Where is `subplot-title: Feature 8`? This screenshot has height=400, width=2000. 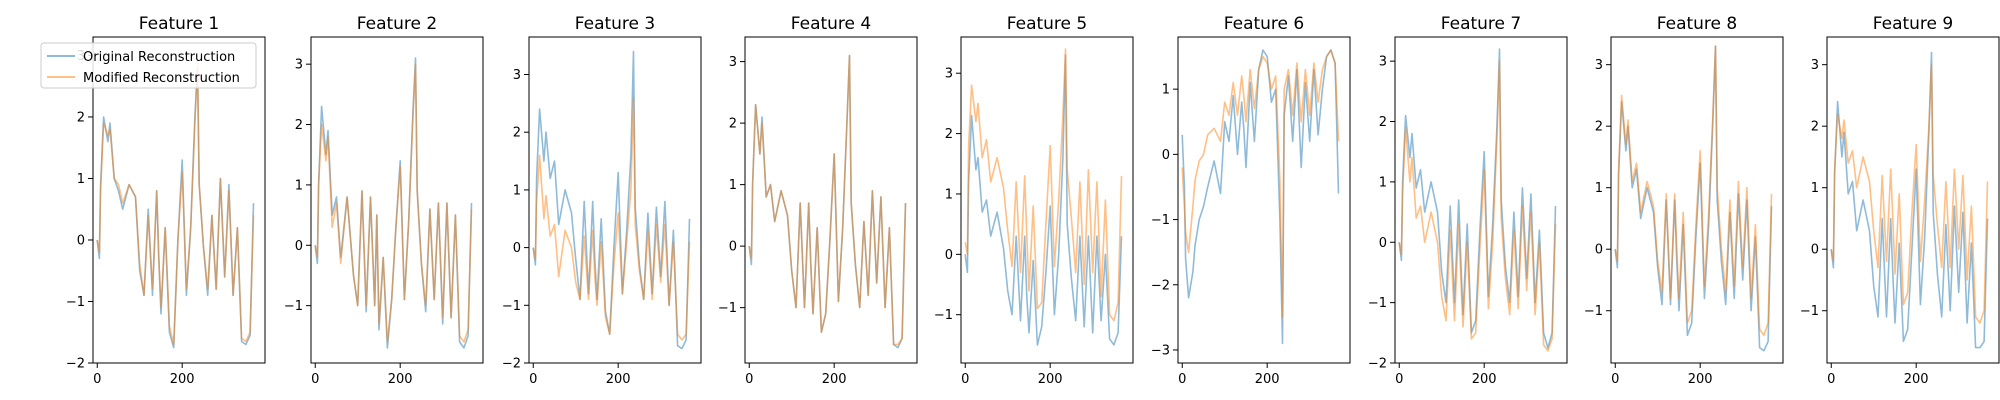 subplot-title: Feature 8 is located at coordinates (1697, 24).